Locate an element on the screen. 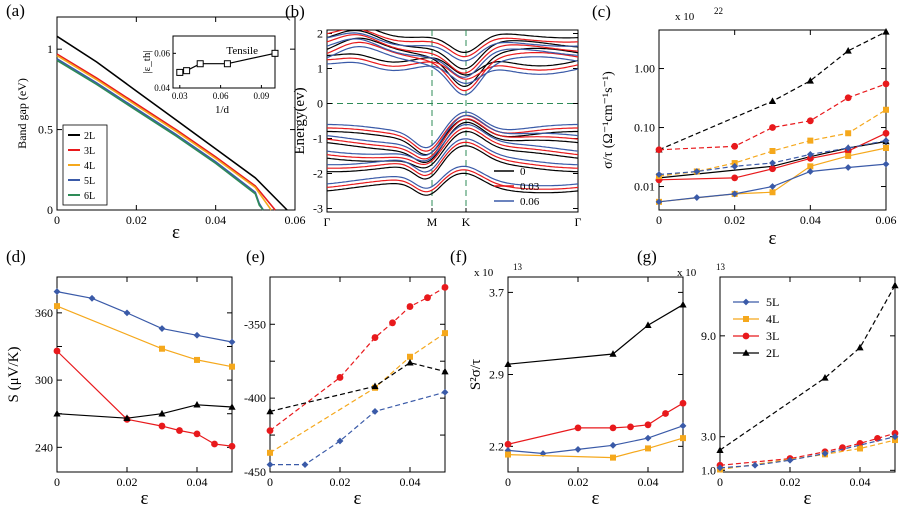 The height and width of the screenshot is (512, 900). k-point-label: K is located at coordinates (466, 222).